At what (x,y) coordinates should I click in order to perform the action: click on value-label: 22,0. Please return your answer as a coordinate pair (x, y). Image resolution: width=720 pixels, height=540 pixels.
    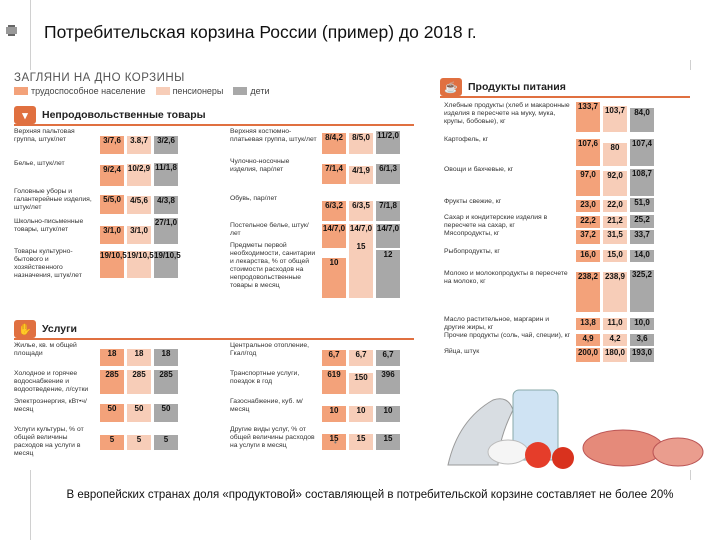
    Looking at the image, I should click on (615, 204).